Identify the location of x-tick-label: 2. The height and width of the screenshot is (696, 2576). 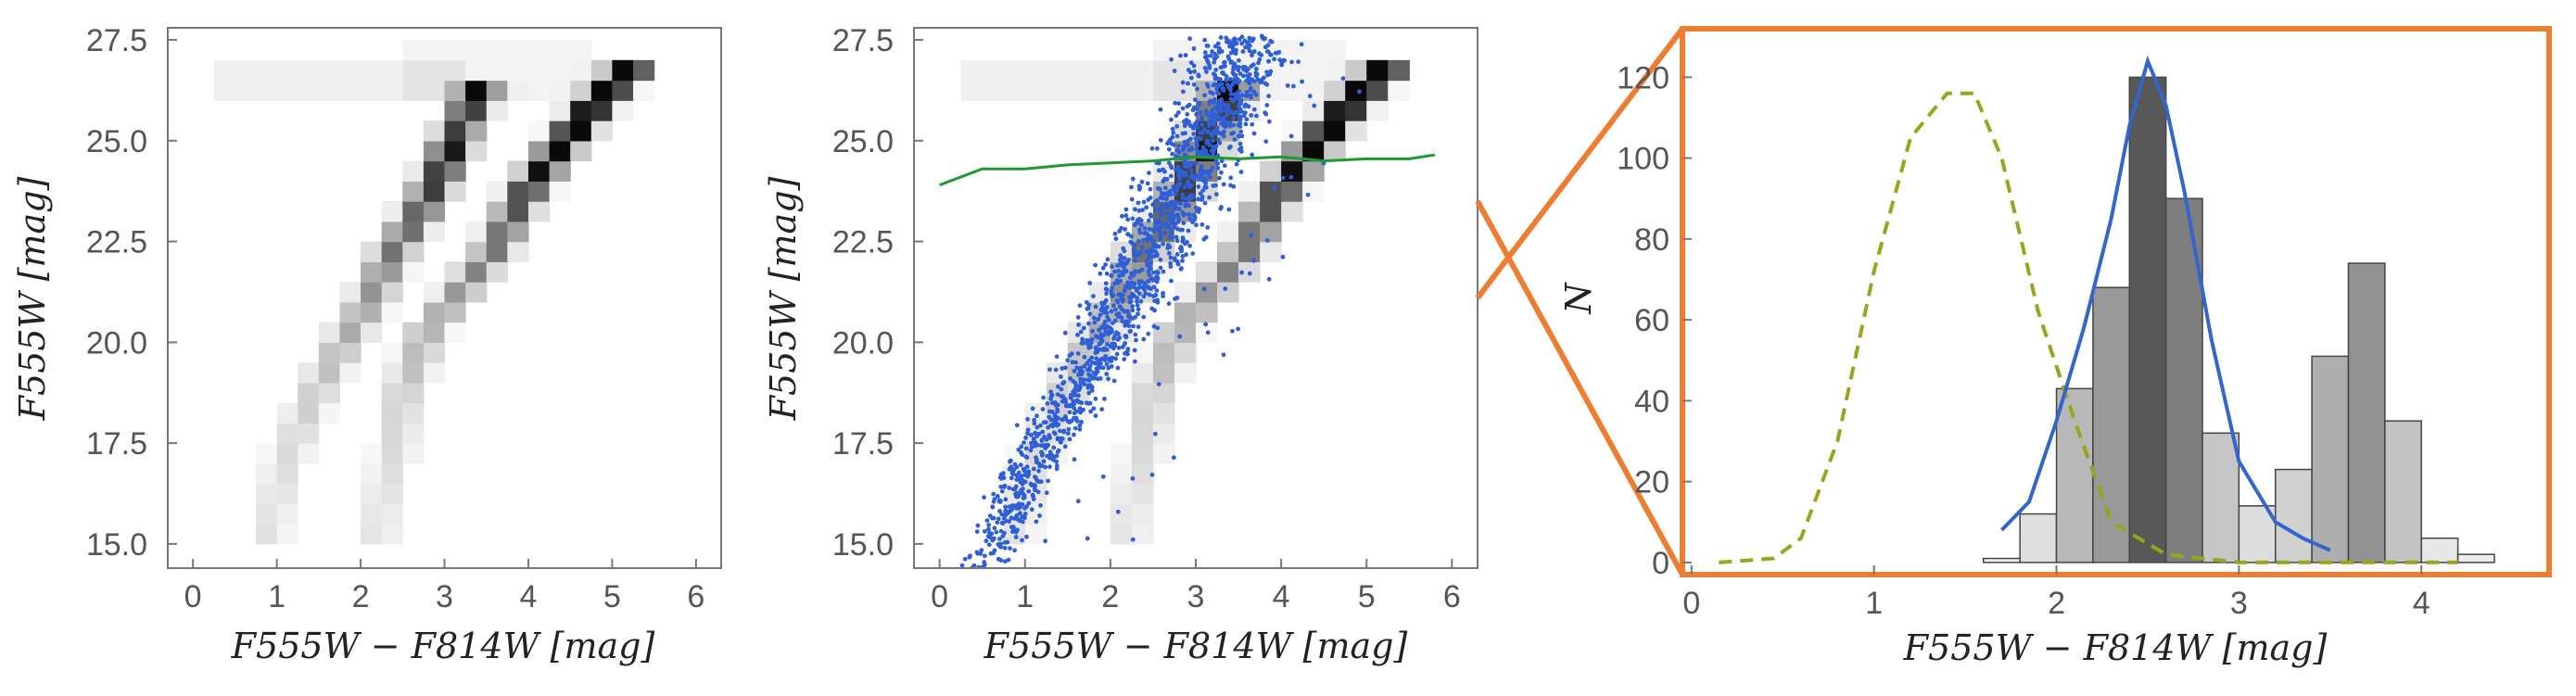
(2056, 603).